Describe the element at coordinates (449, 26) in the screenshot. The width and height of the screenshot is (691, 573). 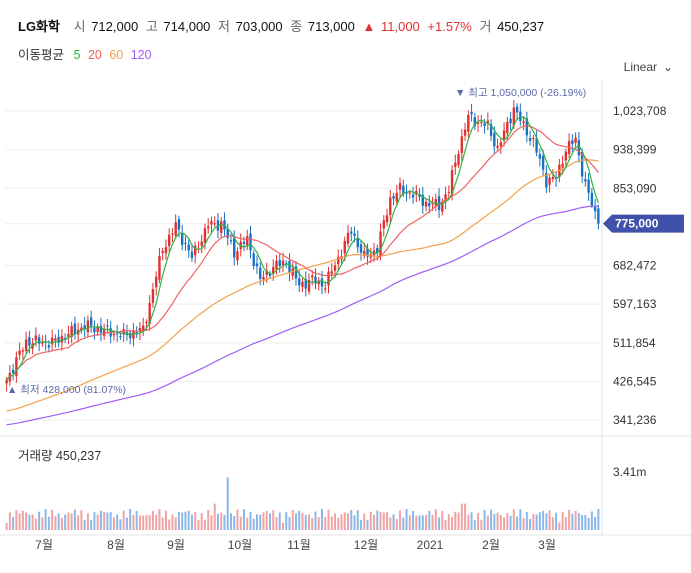
I see `change-pct: +1.57%` at that location.